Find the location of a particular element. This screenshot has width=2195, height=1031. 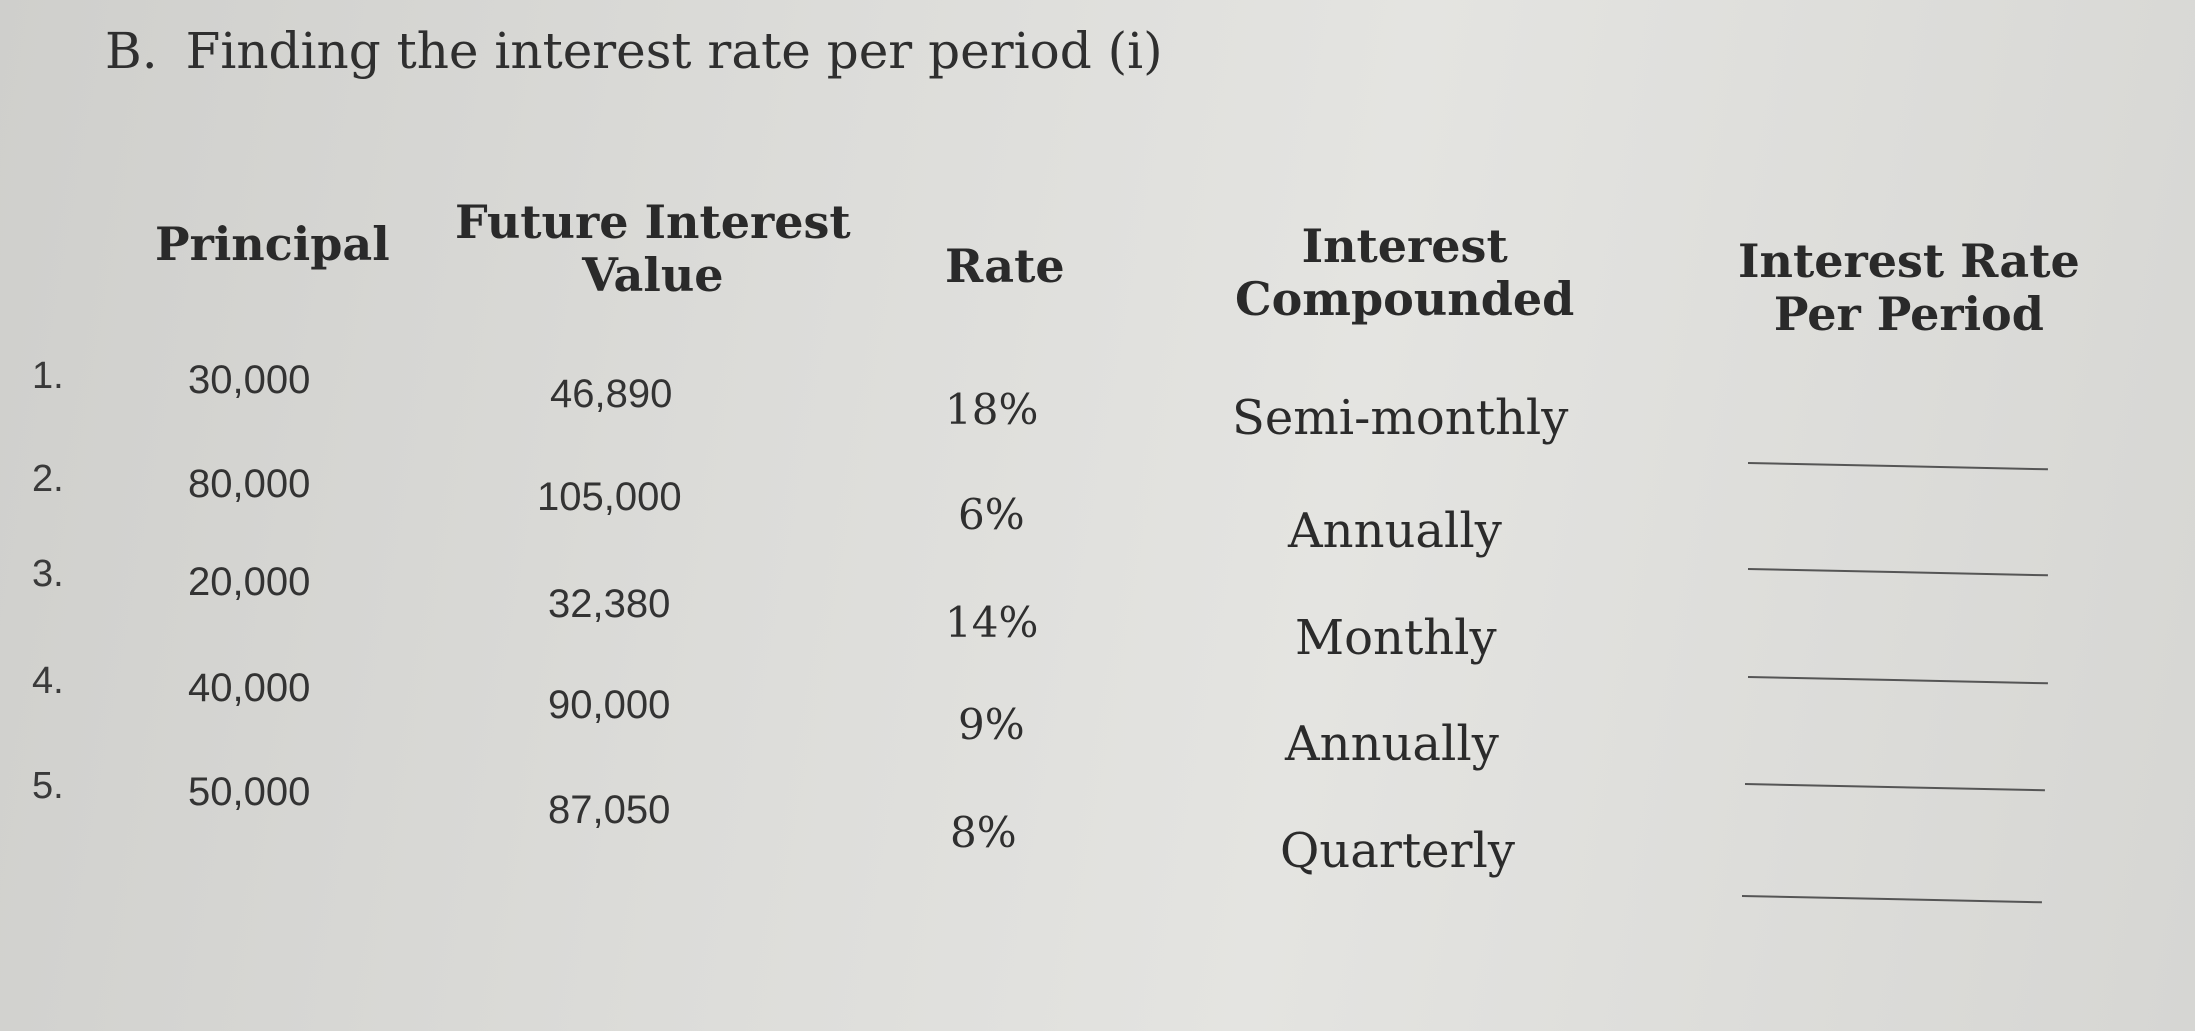

rate-cell: 18% is located at coordinates (992, 409).